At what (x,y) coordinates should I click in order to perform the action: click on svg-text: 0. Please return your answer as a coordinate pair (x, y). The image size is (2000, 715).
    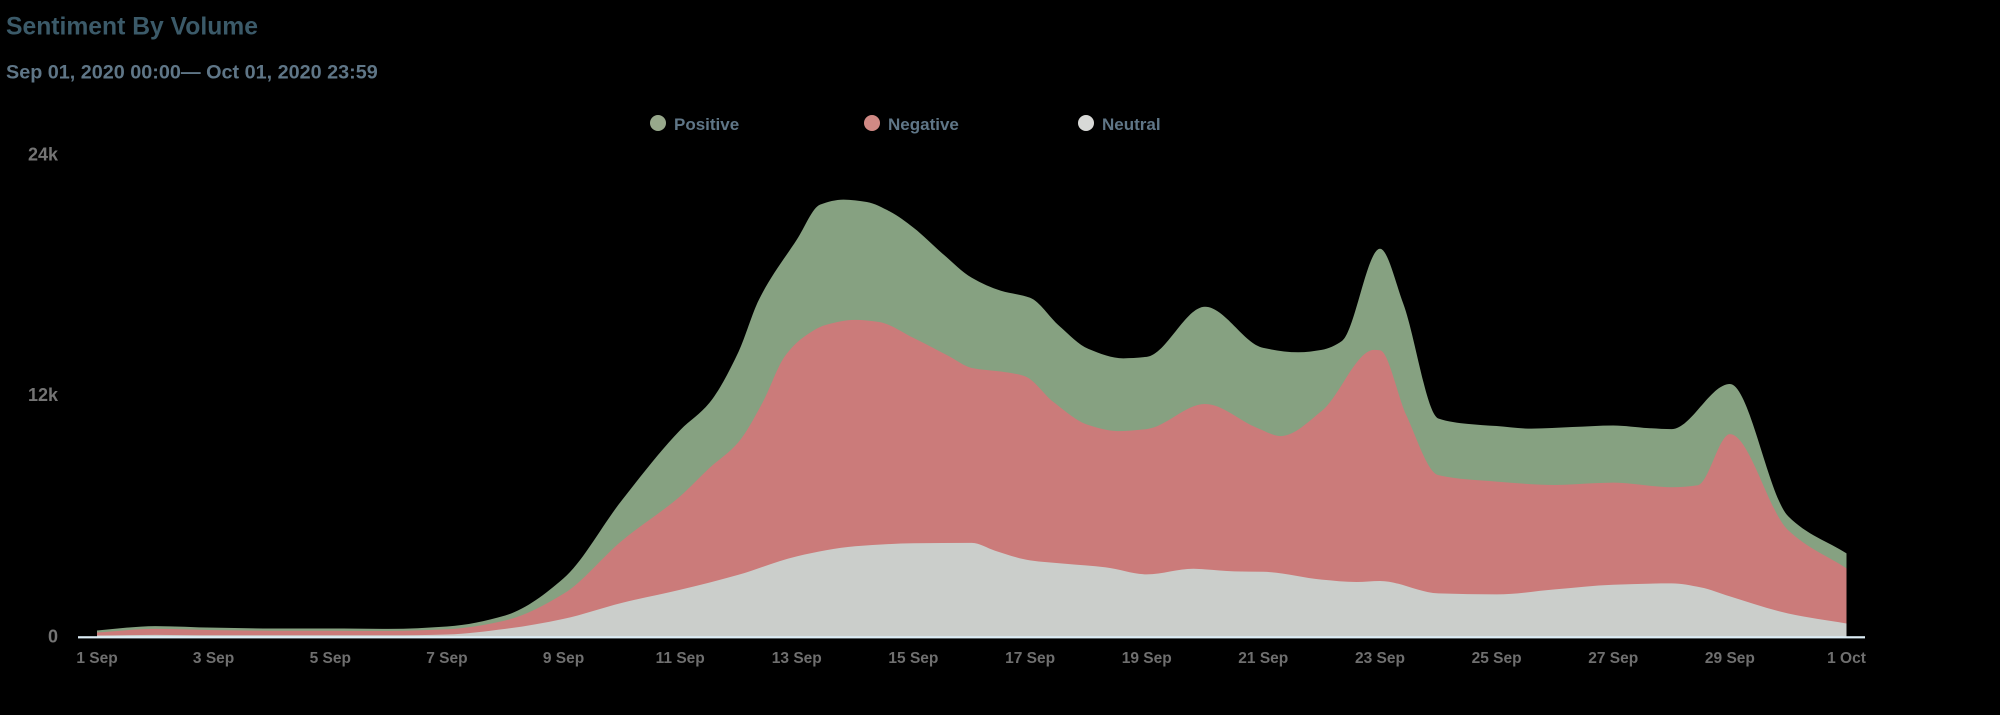
    Looking at the image, I should click on (53, 637).